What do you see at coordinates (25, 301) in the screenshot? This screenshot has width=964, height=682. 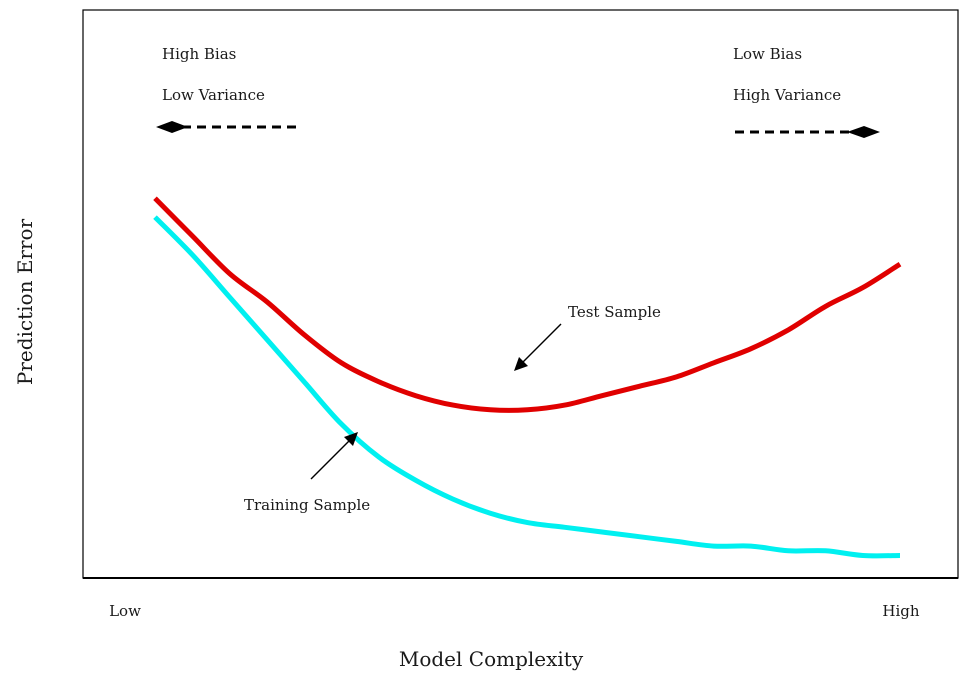 I see `y-axis-title: Prediction Error` at bounding box center [25, 301].